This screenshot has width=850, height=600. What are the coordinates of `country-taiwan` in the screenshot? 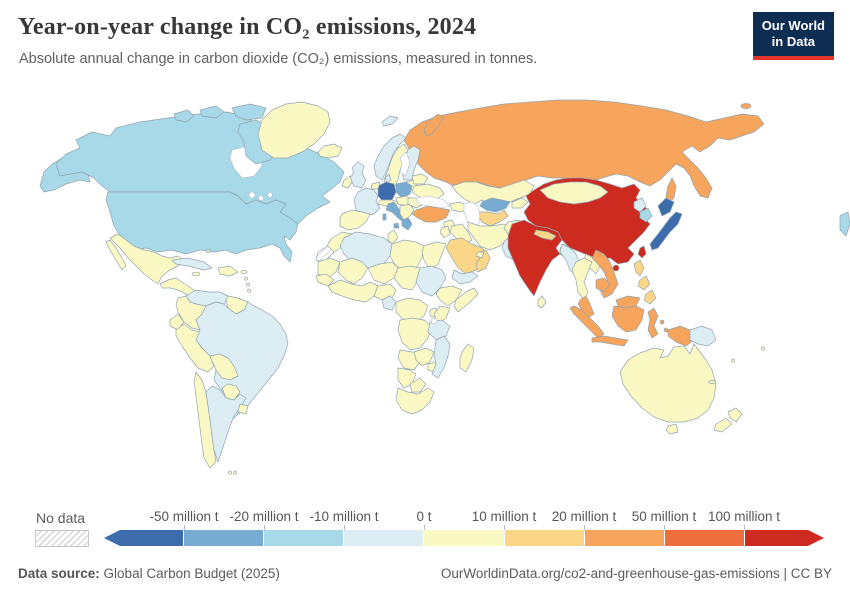 It's located at (642, 252).